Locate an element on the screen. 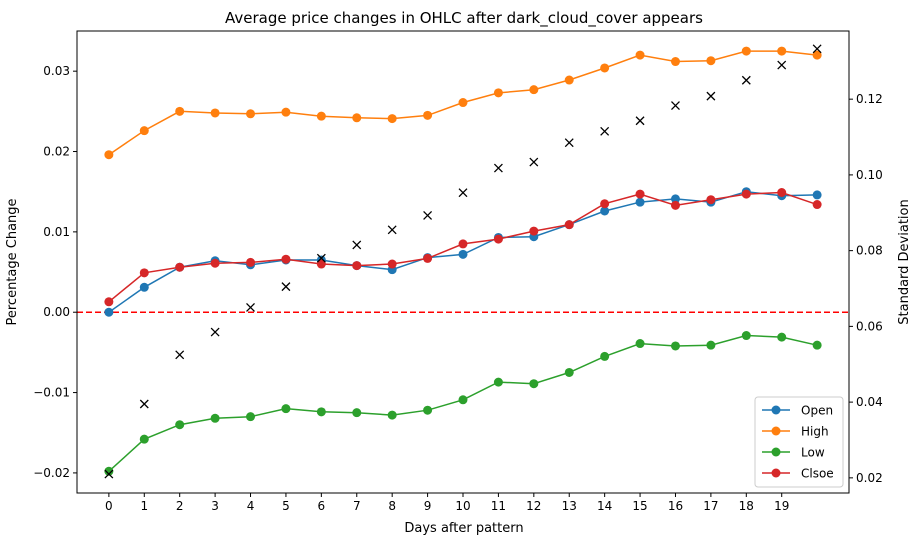 The width and height of the screenshot is (922, 540). legend-label-open: Open is located at coordinates (817, 411).